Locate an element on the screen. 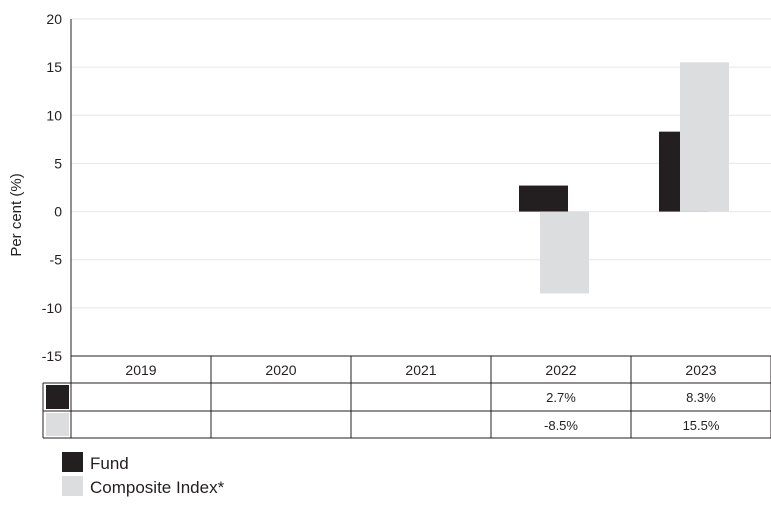 The width and height of the screenshot is (771, 505). y-tick-label: 10 is located at coordinates (54, 115).